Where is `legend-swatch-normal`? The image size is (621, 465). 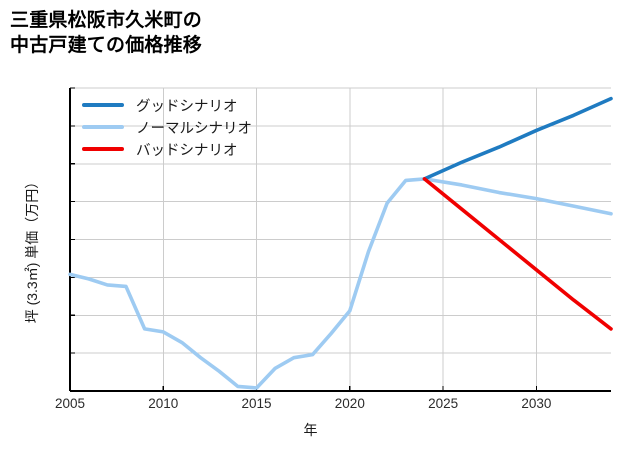
legend-swatch-normal is located at coordinates (103, 127).